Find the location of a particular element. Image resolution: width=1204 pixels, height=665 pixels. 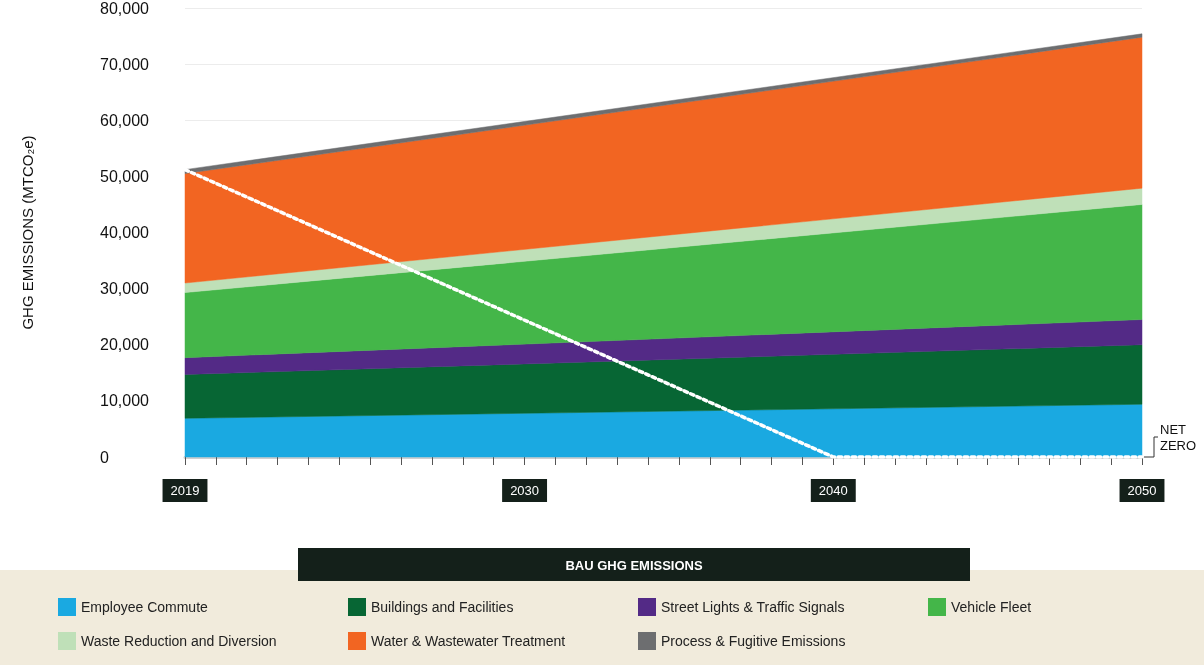

legend-label: Street Lights & Traffic Signals is located at coordinates (753, 607).